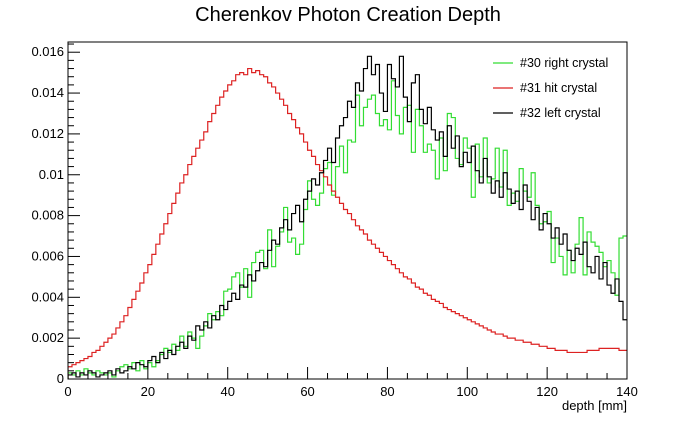  Describe the element at coordinates (627, 391) in the screenshot. I see `x-tick-label: 140` at that location.